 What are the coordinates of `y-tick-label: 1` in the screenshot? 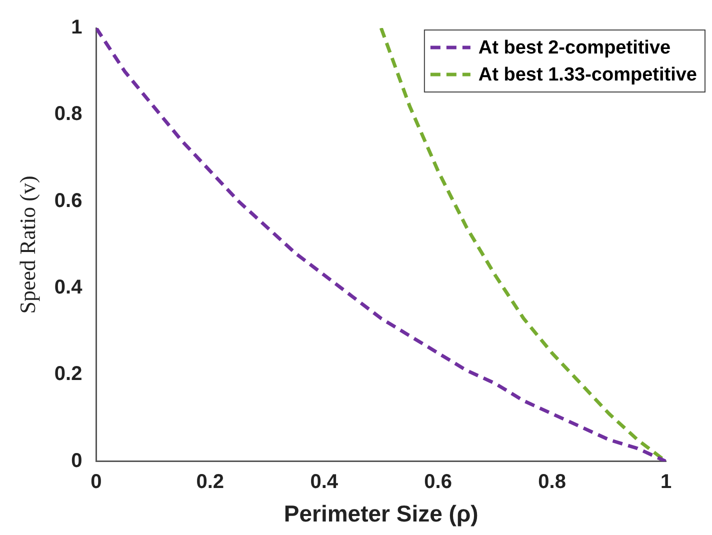 It's located at (76, 27).